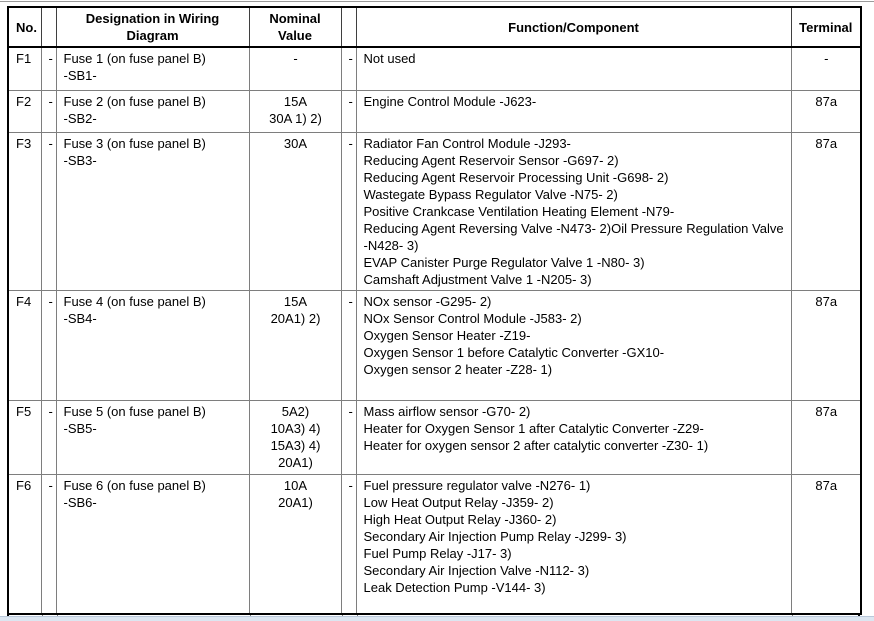  I want to click on function-cell-line: Engine Control Module -J623-, so click(450, 101).